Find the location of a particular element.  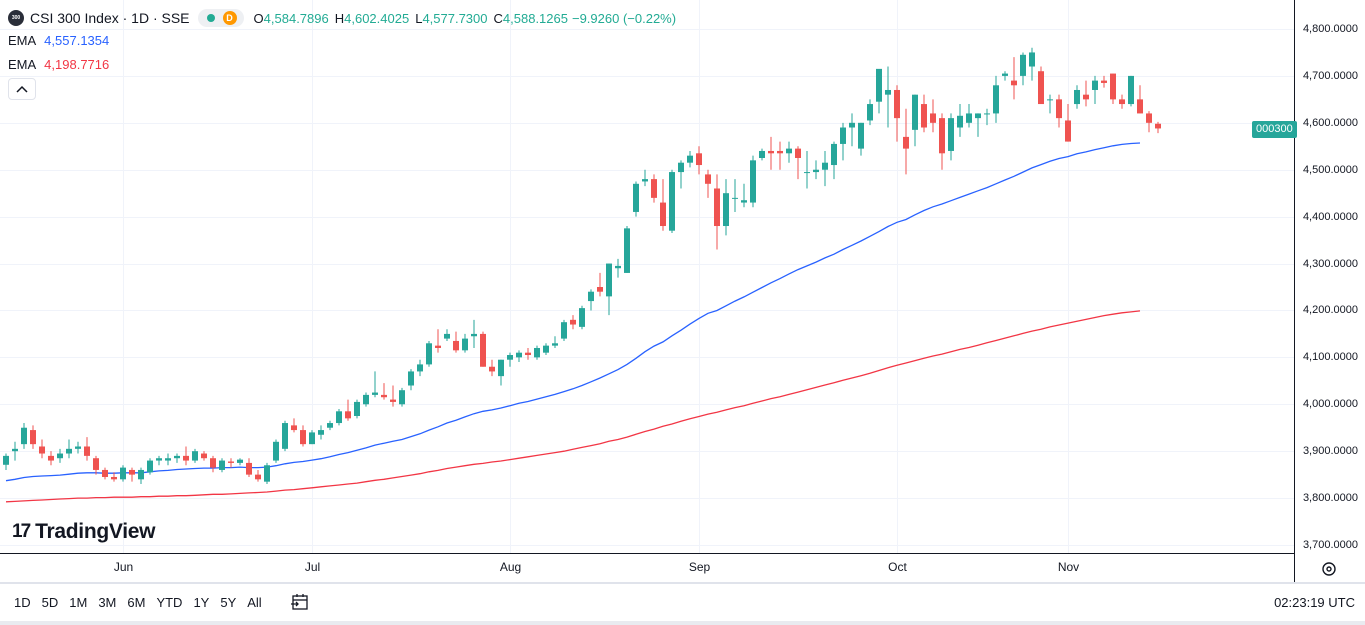

time-axis-label: Sep is located at coordinates (699, 567).